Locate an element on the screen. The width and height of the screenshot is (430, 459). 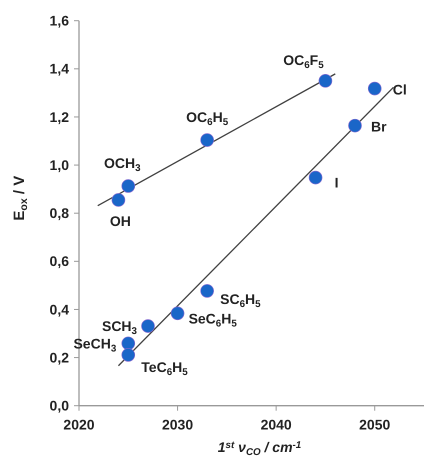
annotation: Br is located at coordinates (379, 126).